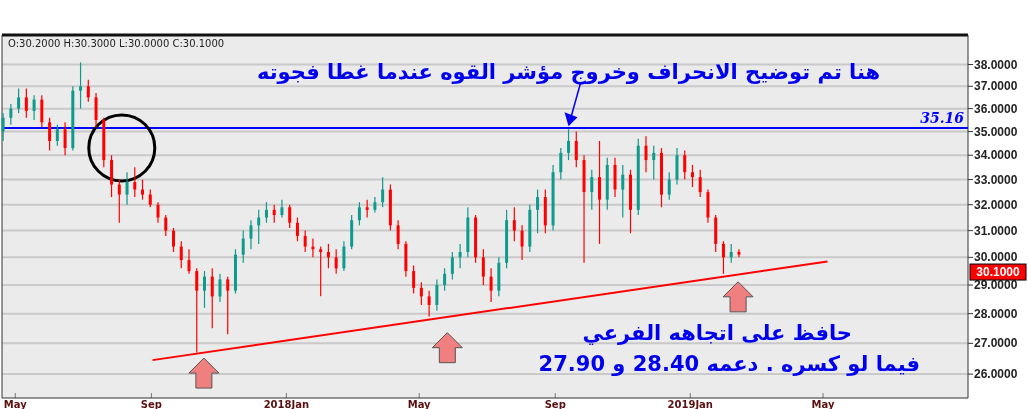 Image resolution: width=1028 pixels, height=409 pixels. What do you see at coordinates (996, 155) in the screenshot?
I see `y-tick-label: 34.0000` at bounding box center [996, 155].